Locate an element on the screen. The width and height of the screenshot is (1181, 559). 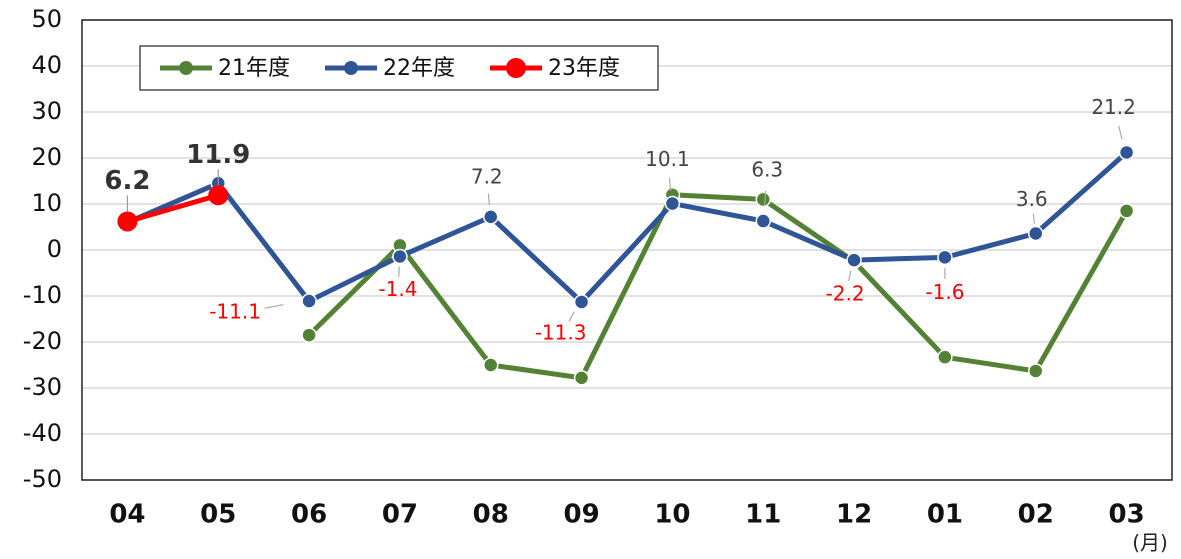
data-label: -1.6 is located at coordinates (944, 292).